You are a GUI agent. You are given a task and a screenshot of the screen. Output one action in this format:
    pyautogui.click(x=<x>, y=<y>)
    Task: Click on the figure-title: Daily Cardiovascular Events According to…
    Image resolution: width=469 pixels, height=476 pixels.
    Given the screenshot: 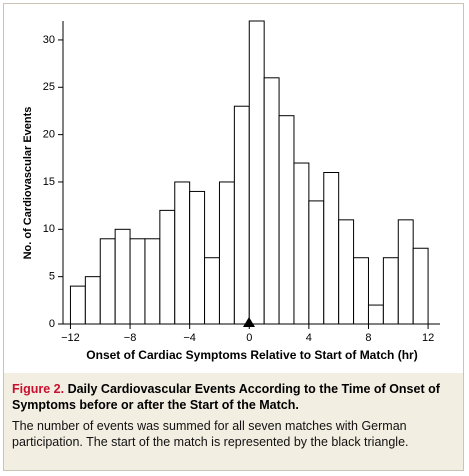 What is the action you would take?
    pyautogui.click(x=226, y=397)
    